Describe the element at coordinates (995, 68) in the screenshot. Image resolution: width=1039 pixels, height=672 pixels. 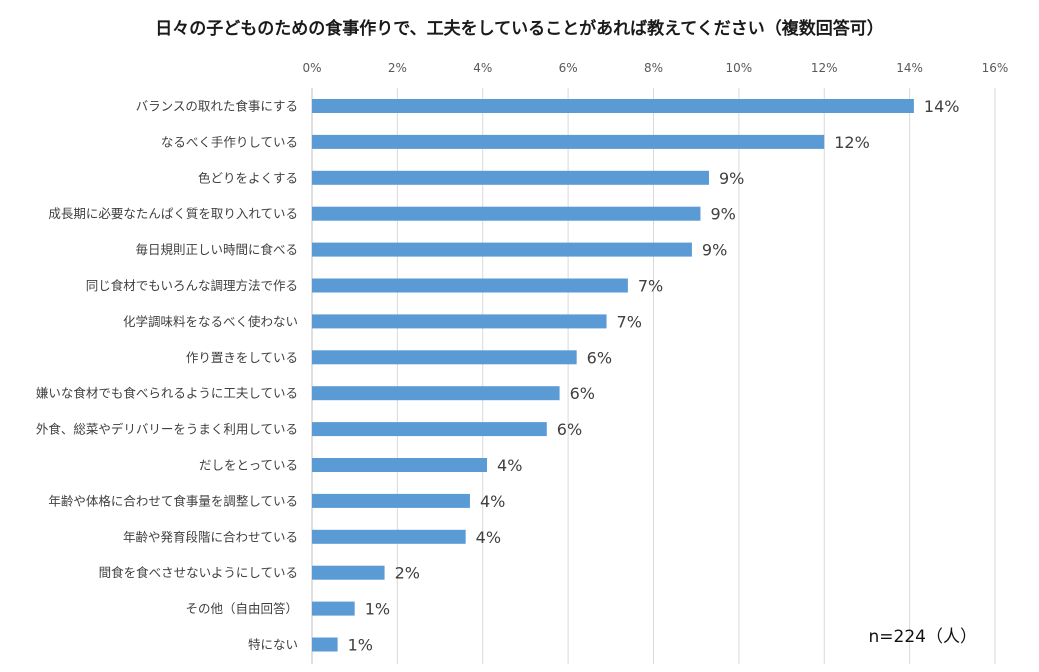
I see `x-tick-label: 16%` at that location.